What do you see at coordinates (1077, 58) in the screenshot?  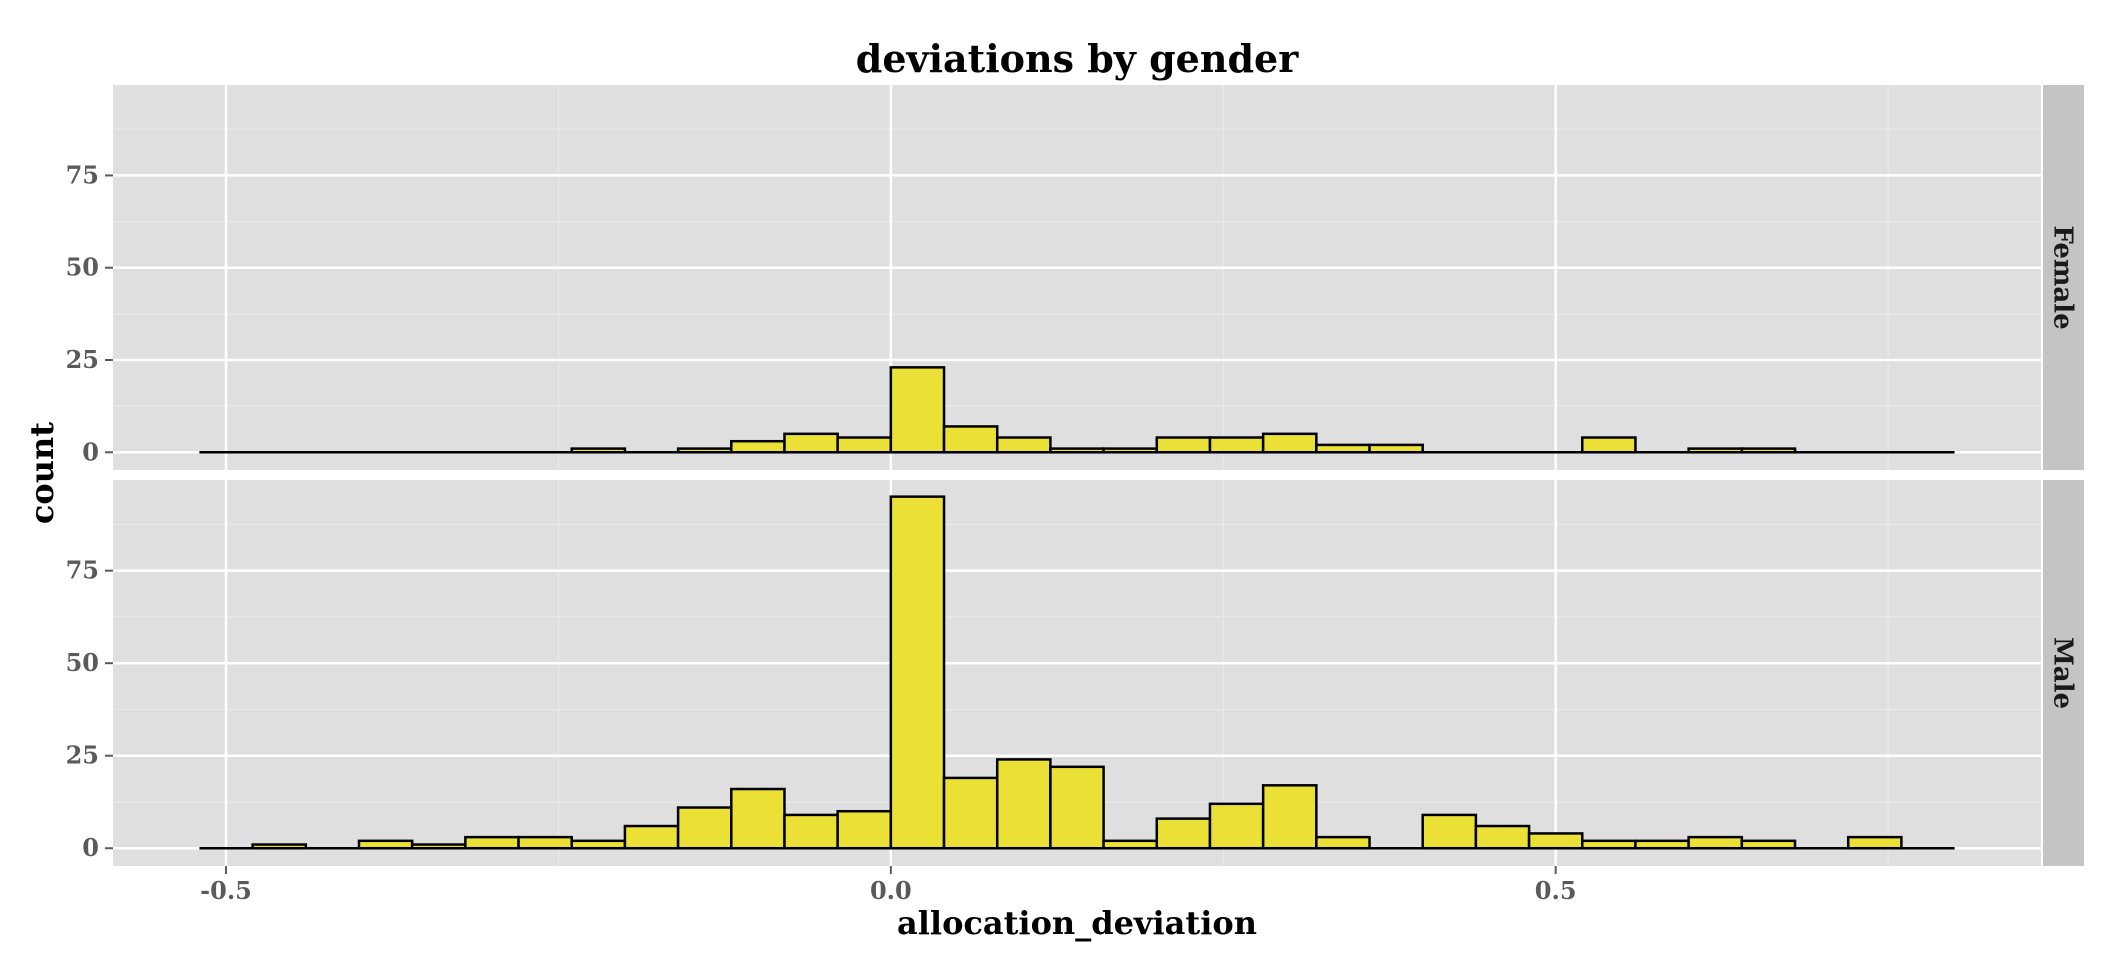 I see `chart-title: deviations by gender` at bounding box center [1077, 58].